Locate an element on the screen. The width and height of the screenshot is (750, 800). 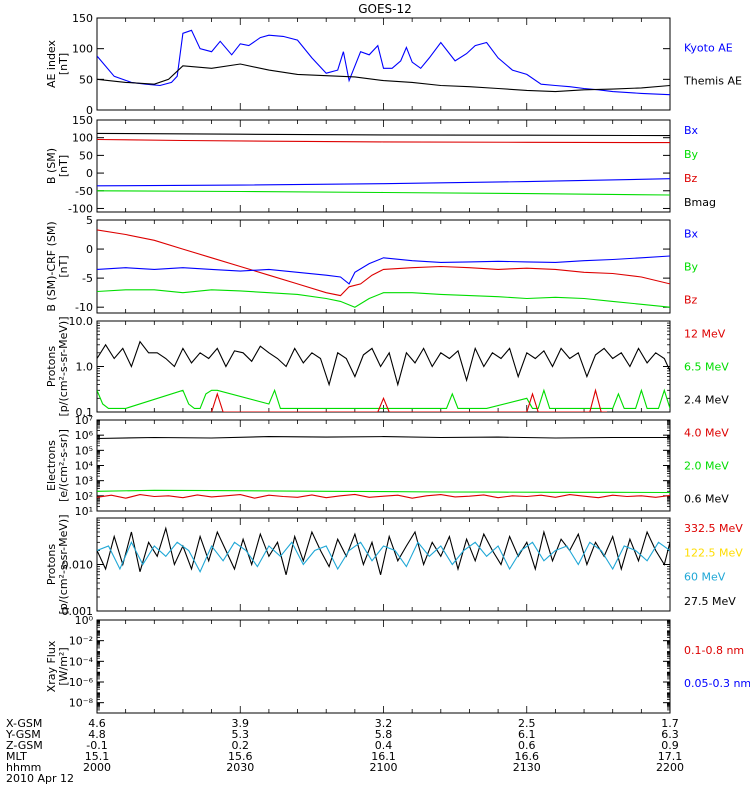
y-tick-label: 10³ is located at coordinates (84, 481).